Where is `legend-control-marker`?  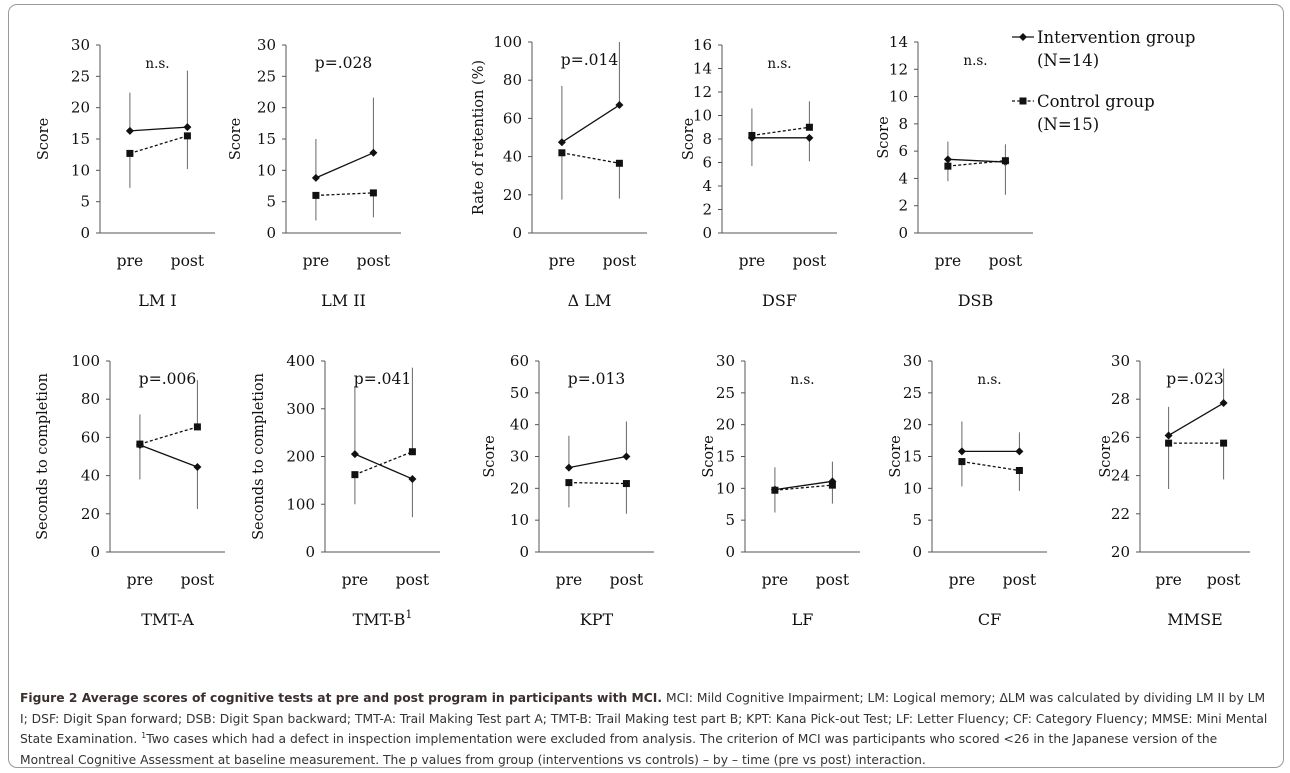
legend-control-marker is located at coordinates (1023, 101).